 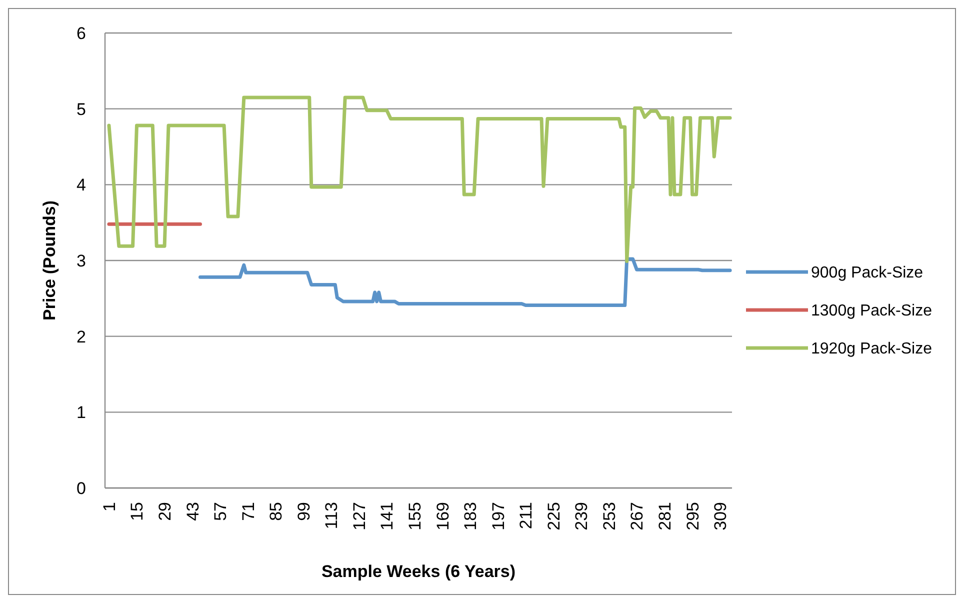 I want to click on y-tick-label: 2, so click(x=81, y=336).